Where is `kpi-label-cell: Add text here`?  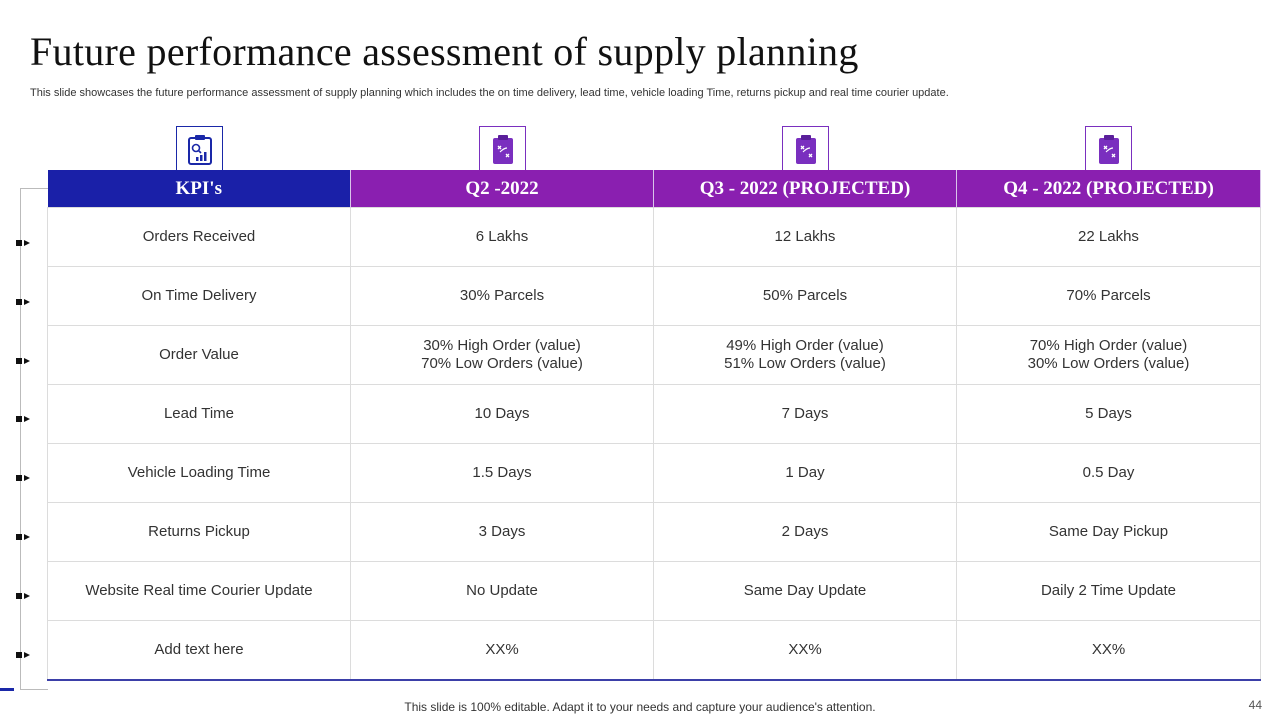 kpi-label-cell: Add text here is located at coordinates (199, 650).